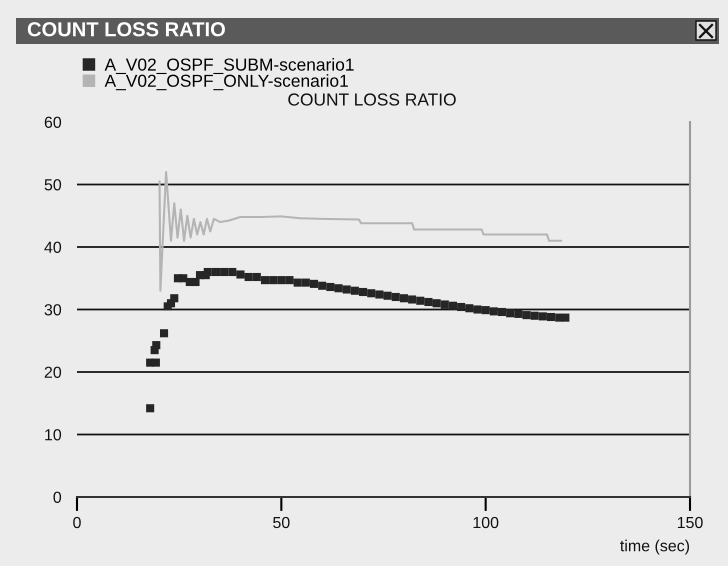 This screenshot has height=566, width=728. What do you see at coordinates (226, 82) in the screenshot?
I see `legend-label: A_V02_OSPF_ONLY-scenario1` at bounding box center [226, 82].